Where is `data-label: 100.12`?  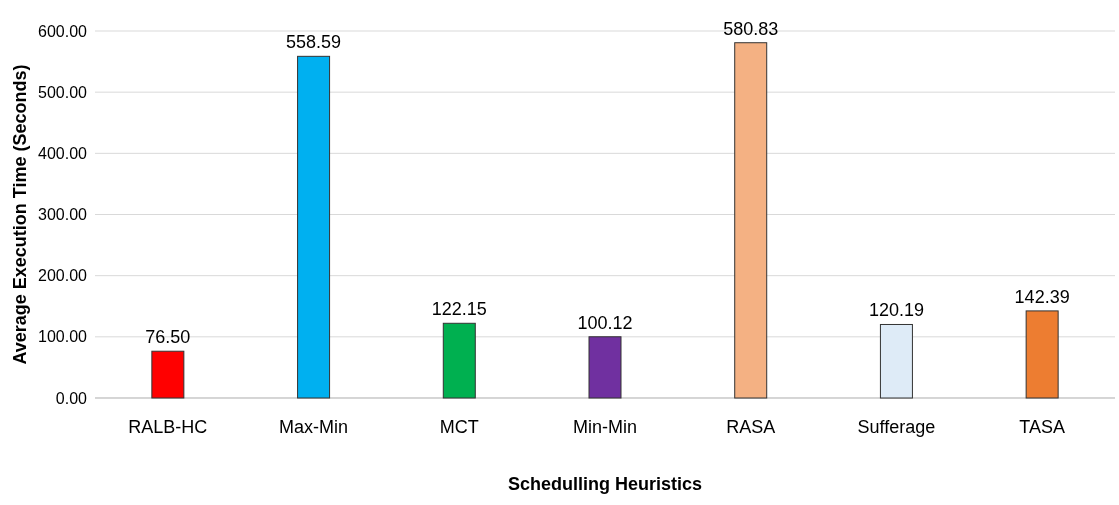 data-label: 100.12 is located at coordinates (605, 322).